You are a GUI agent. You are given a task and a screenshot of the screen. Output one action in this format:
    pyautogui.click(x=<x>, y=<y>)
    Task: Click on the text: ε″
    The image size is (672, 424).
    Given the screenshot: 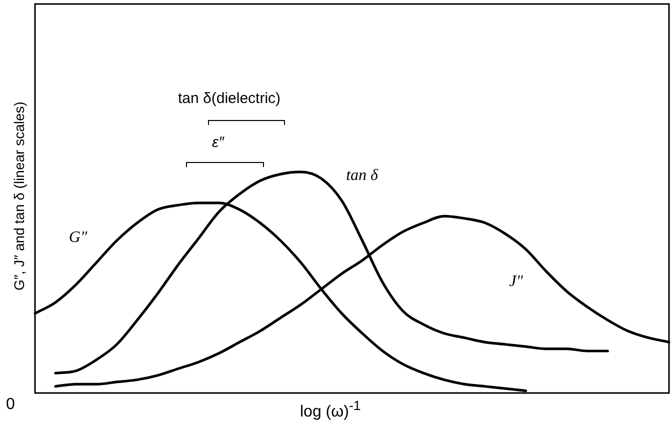 What is the action you would take?
    pyautogui.click(x=218, y=142)
    